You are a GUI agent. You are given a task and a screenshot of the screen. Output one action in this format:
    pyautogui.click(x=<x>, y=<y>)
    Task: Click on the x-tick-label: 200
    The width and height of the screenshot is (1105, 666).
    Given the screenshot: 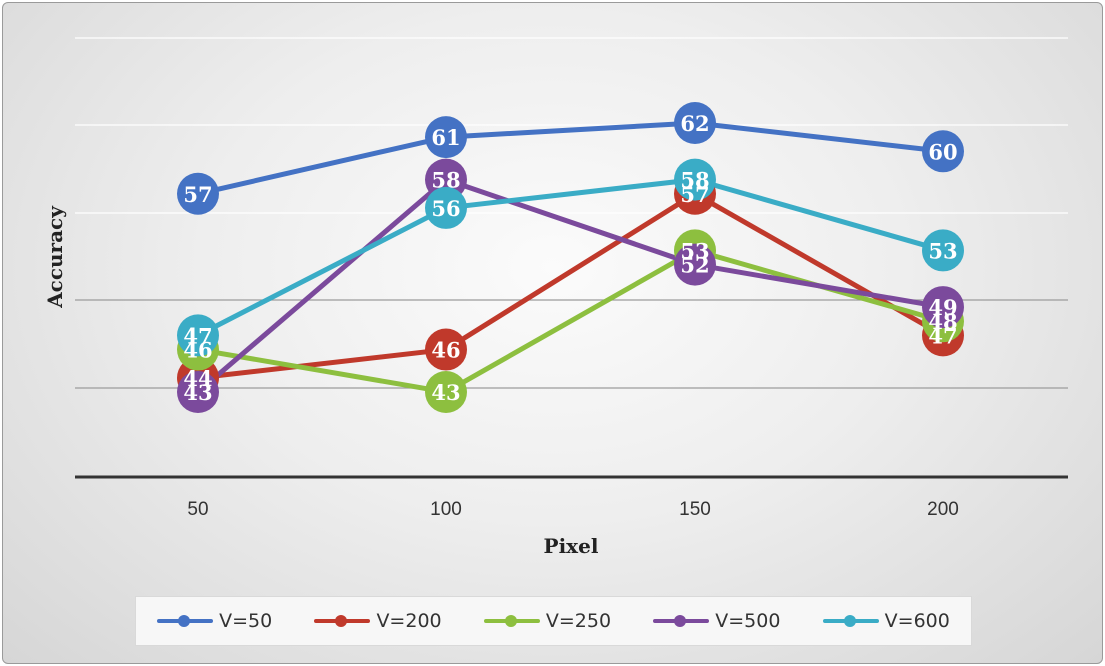 What is the action you would take?
    pyautogui.click(x=943, y=509)
    